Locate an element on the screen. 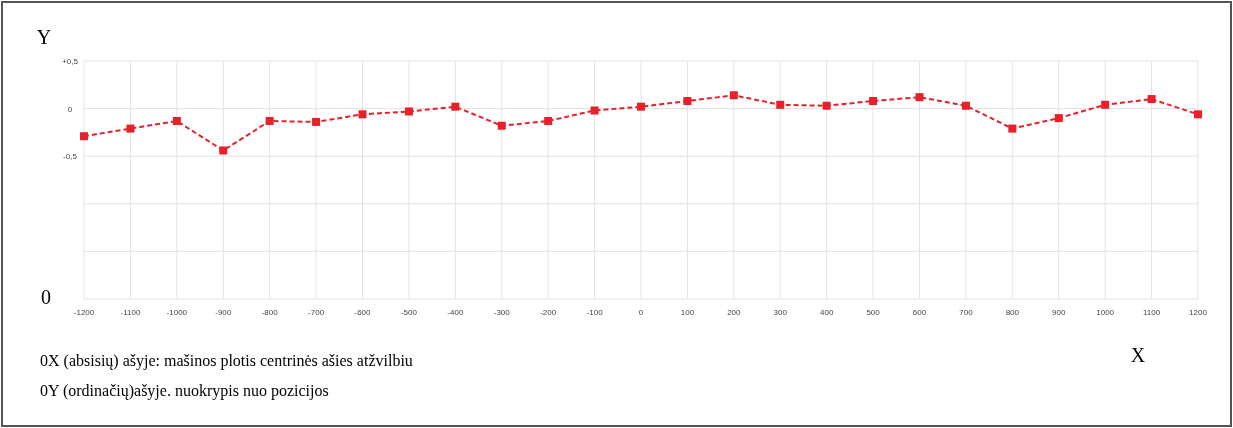 The image size is (1233, 428). x-tick-label: 0 is located at coordinates (641, 312).